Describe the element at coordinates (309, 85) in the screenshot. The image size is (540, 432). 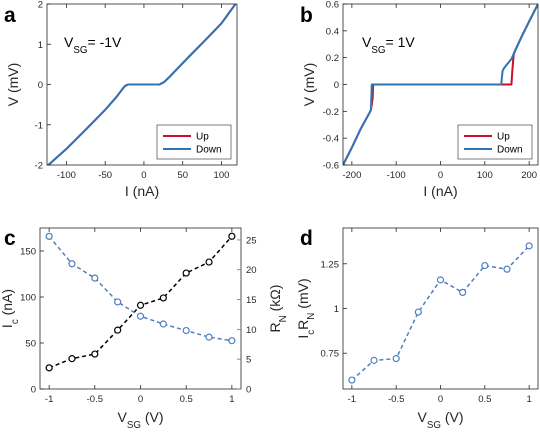
I see `panel-b-ylabel: V (mV)` at that location.